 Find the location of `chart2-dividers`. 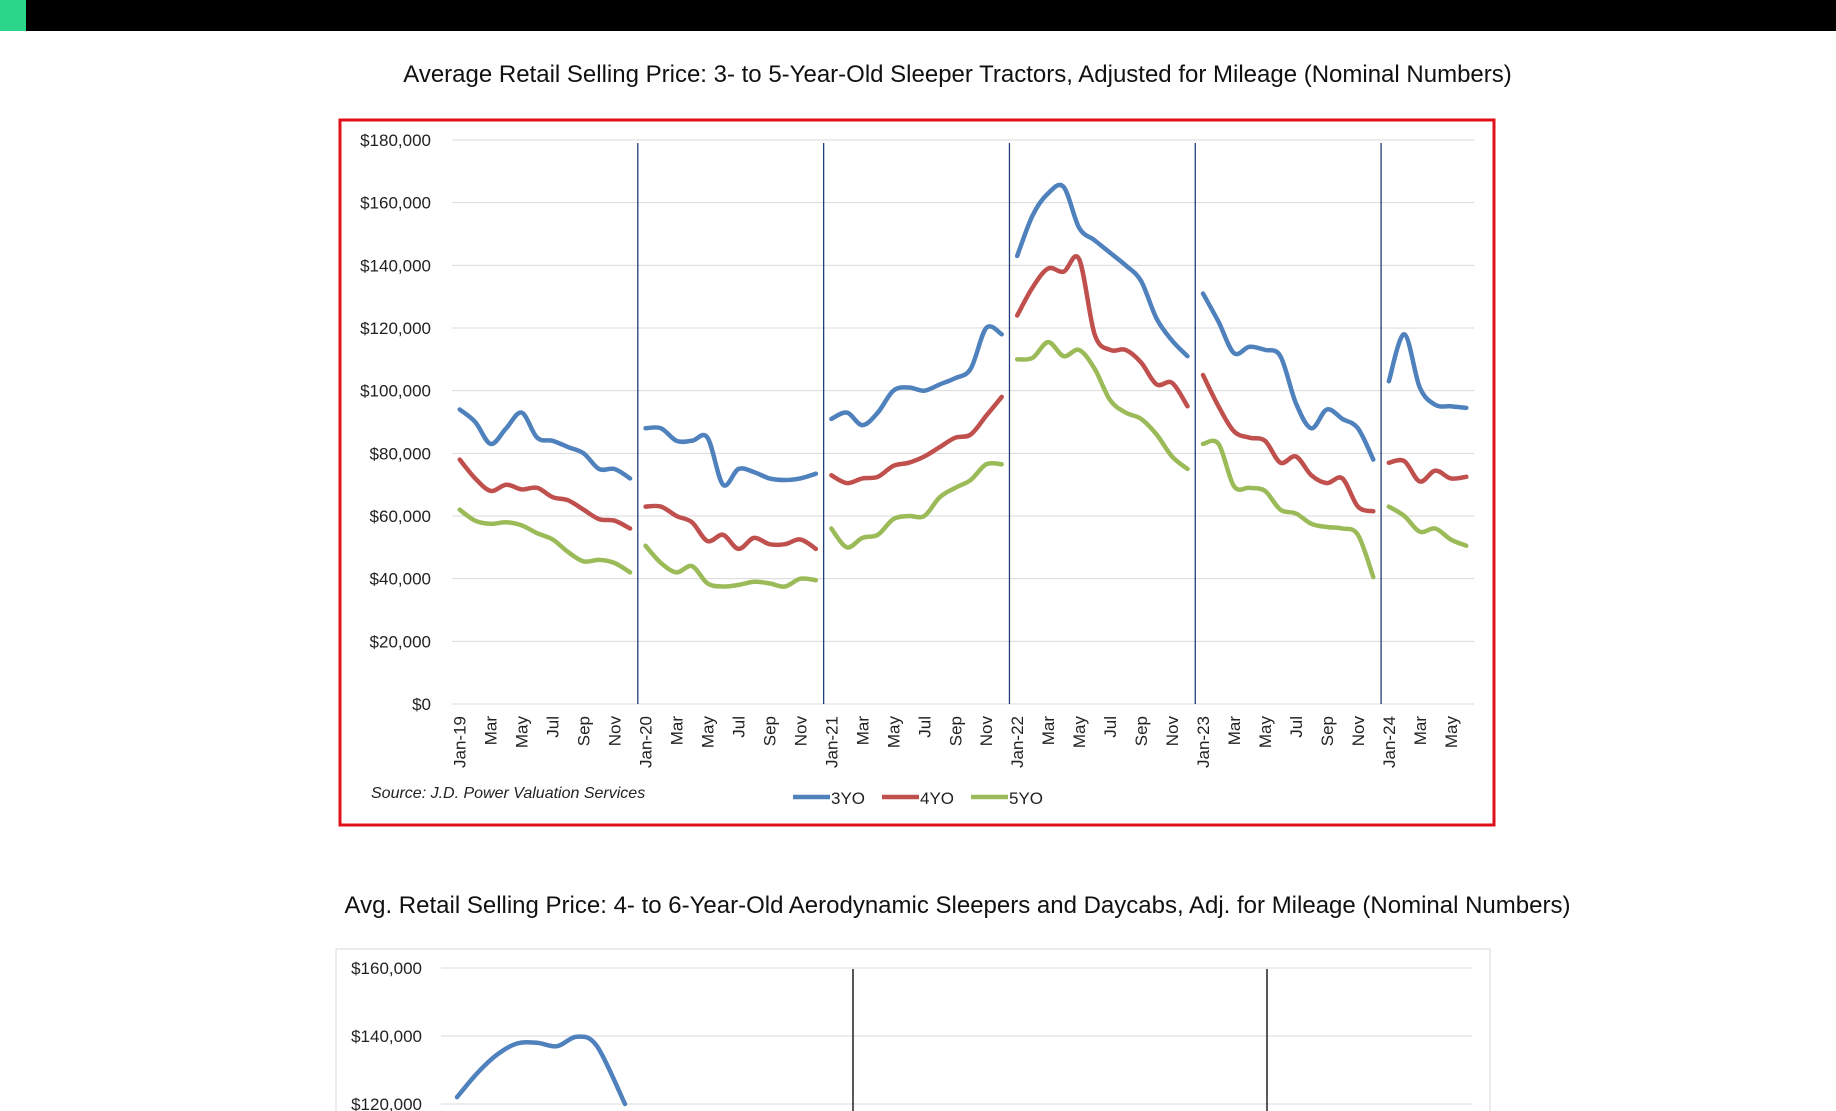

chart2-dividers is located at coordinates (1060, 1040).